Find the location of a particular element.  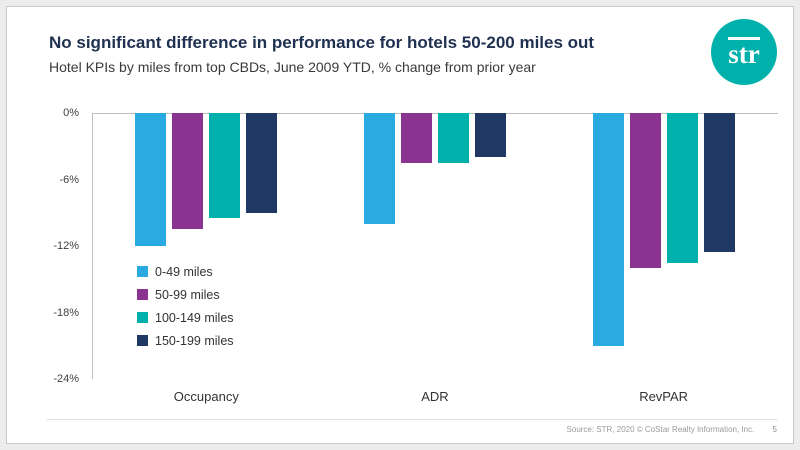

str-logo: str is located at coordinates (744, 52).